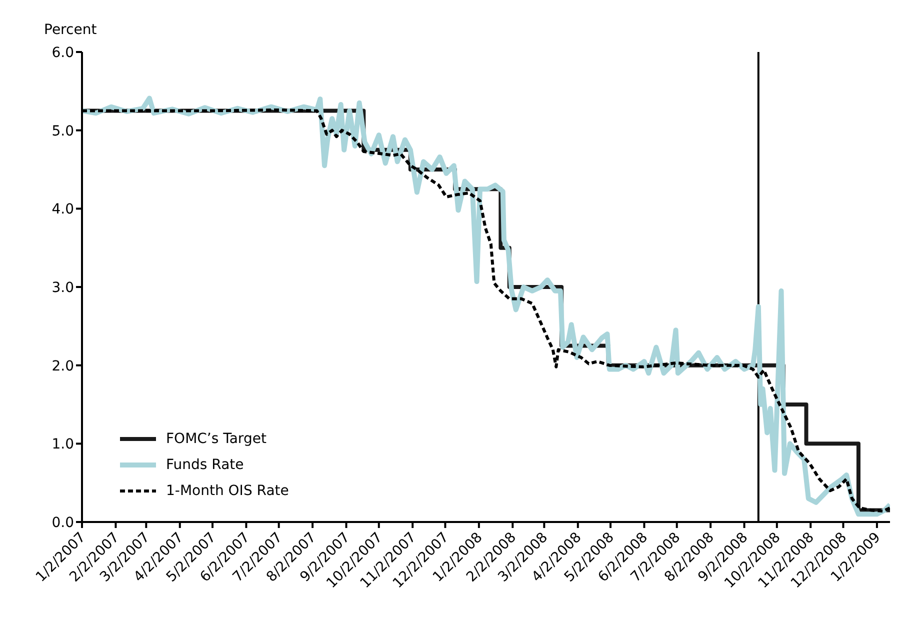  Describe the element at coordinates (63, 522) in the screenshot. I see `y-tick-label: 0.0` at that location.